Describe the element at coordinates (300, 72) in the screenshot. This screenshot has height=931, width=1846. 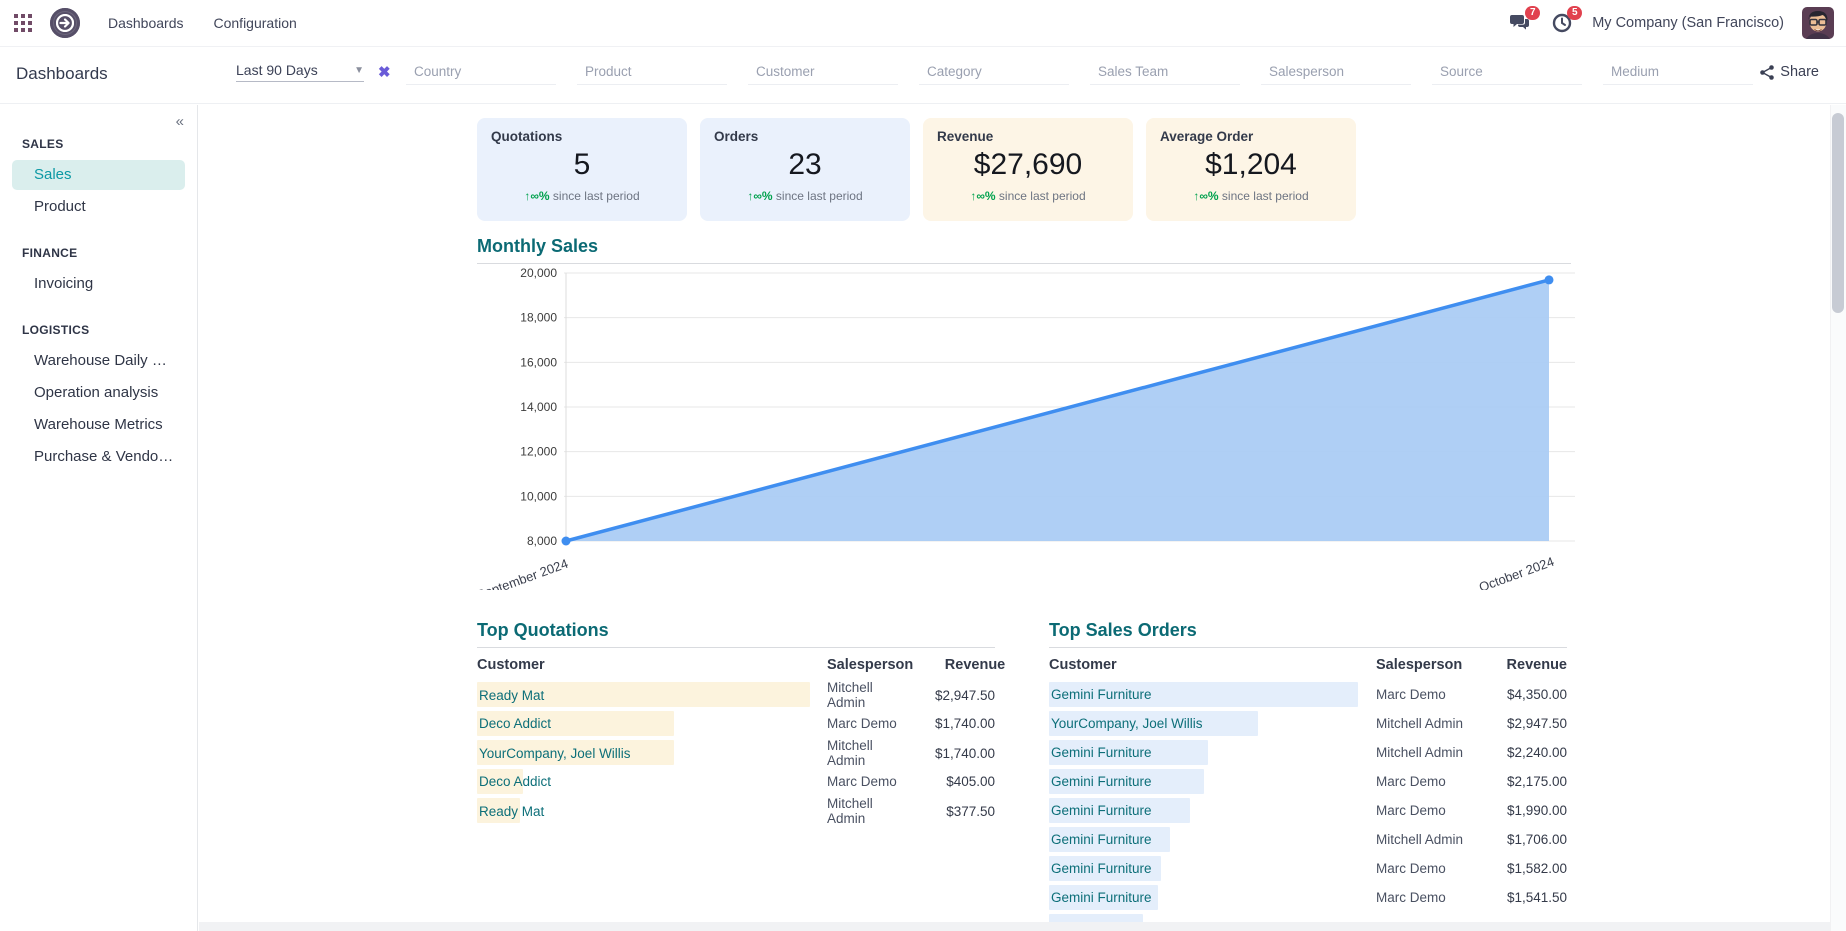
I see `period-select: Last 90 Days ▼` at that location.